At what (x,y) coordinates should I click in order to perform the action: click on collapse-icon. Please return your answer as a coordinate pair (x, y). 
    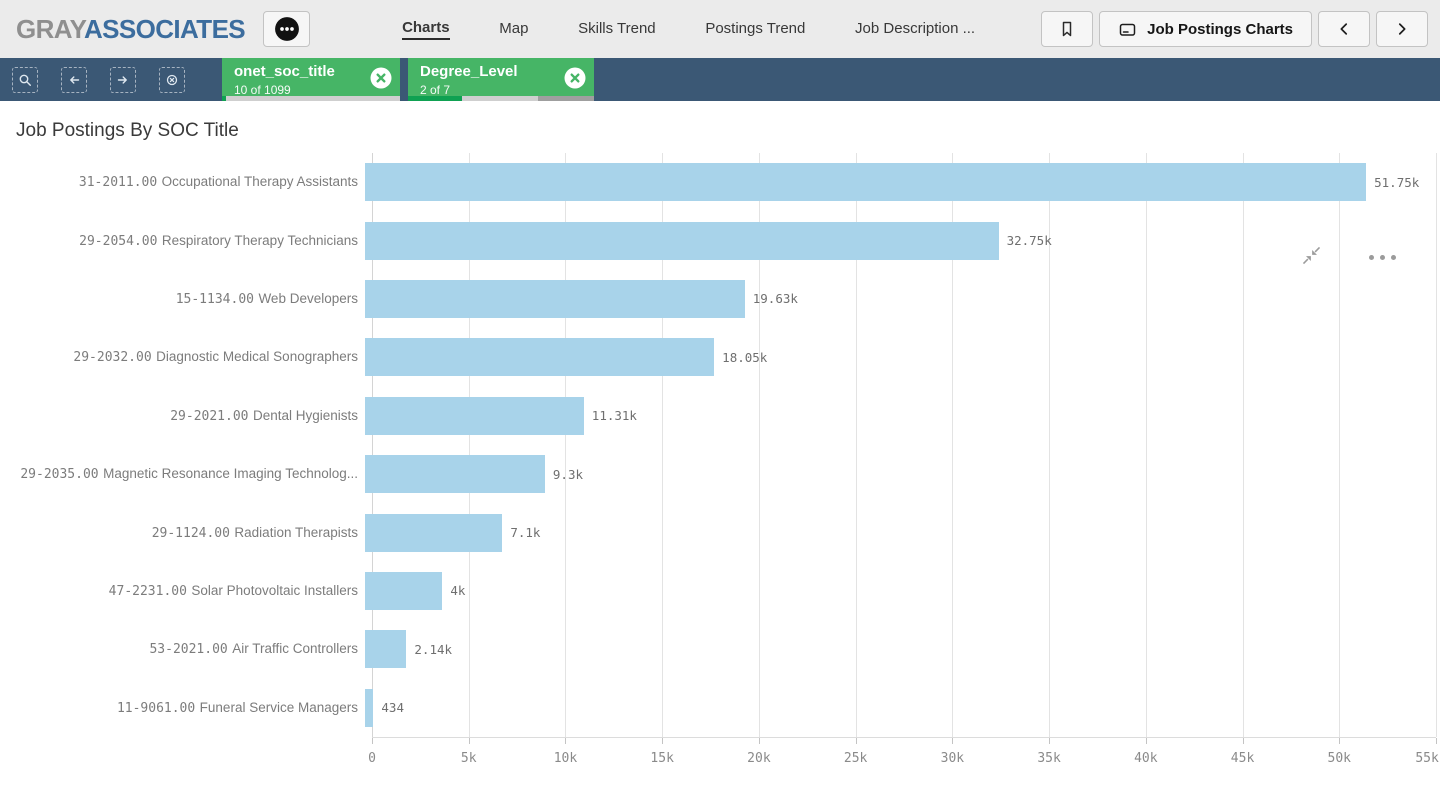
    Looking at the image, I should click on (1311, 255).